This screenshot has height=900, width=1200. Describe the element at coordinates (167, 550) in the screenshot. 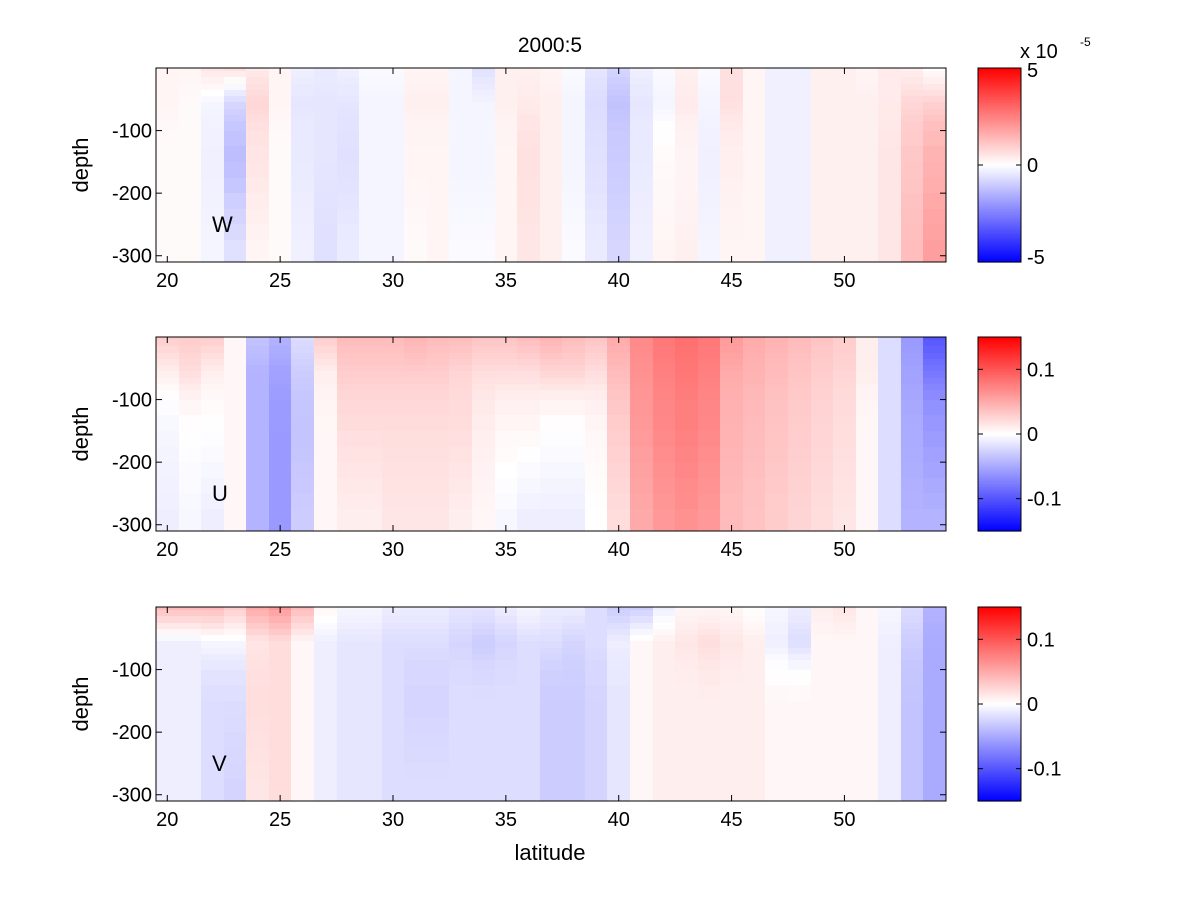

I see `x-tick-label: 20` at that location.